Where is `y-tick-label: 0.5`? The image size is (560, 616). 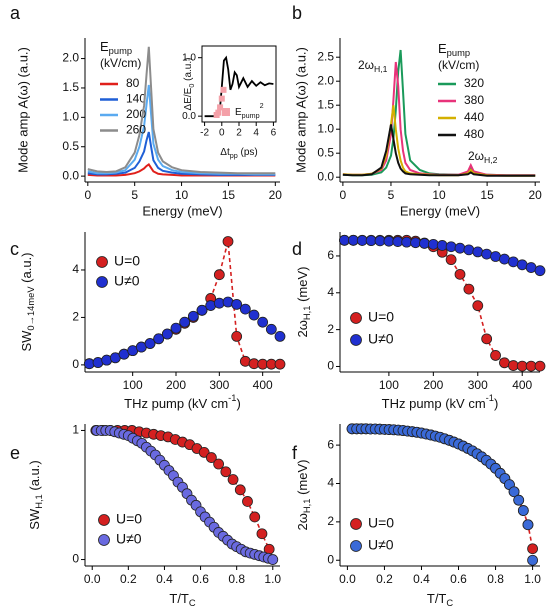
y-tick-label: 0.5 is located at coordinates (70, 146).